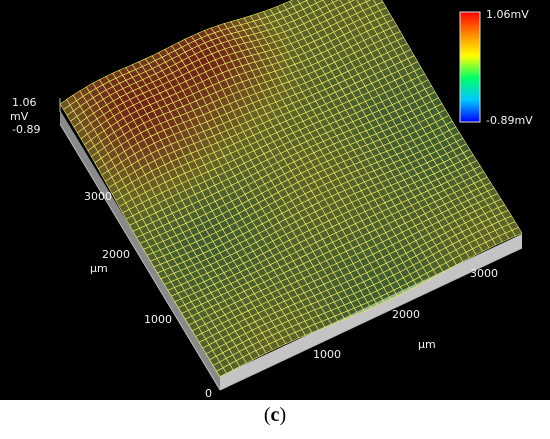 The width and height of the screenshot is (550, 439). Describe the element at coordinates (507, 14) in the screenshot. I see `colorbar-max-label: 1.06mV` at that location.